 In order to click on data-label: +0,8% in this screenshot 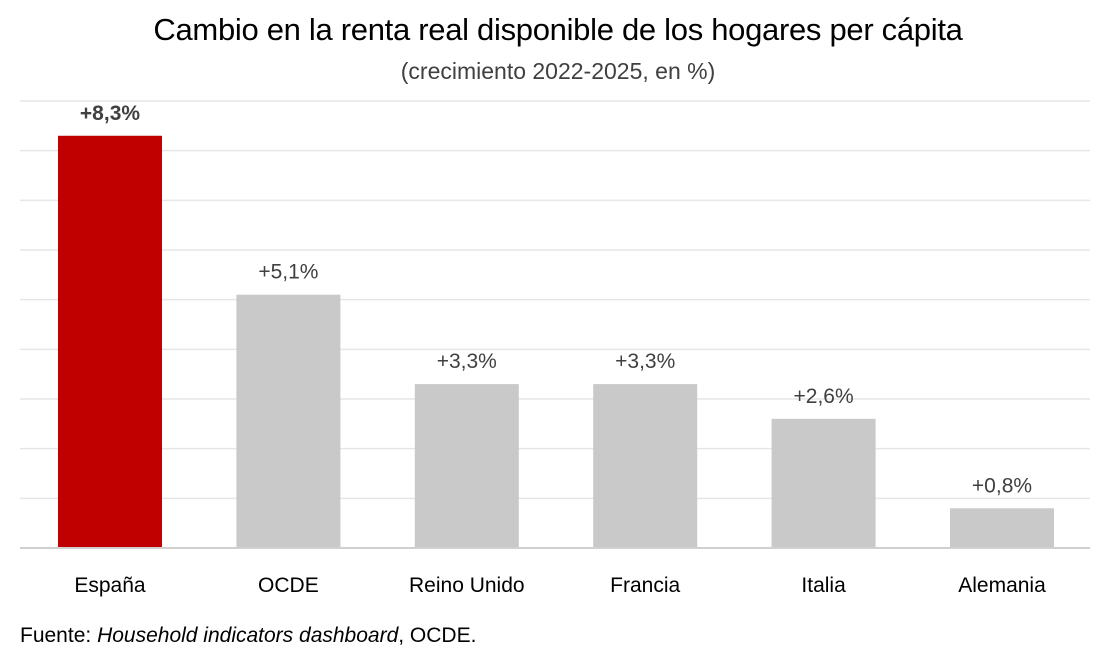, I will do `click(1002, 485)`.